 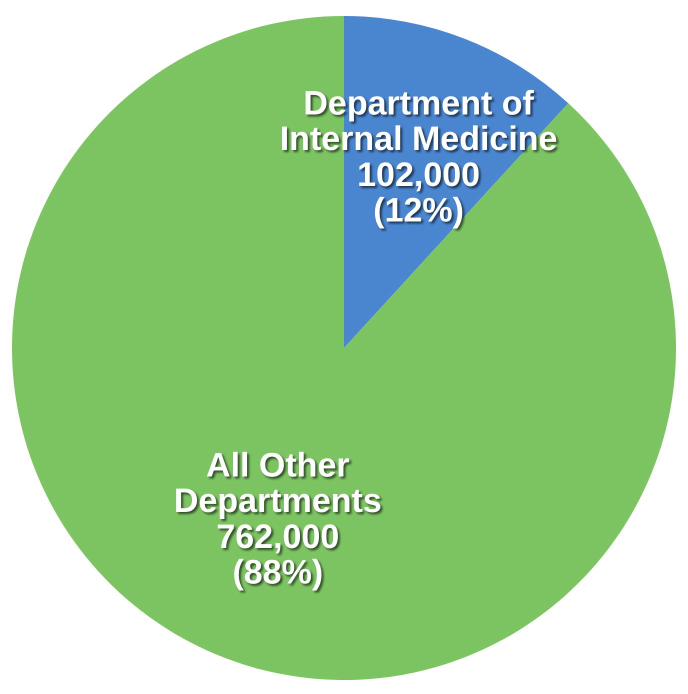 I want to click on data-label: 762,000 (88%), so click(x=278, y=555).